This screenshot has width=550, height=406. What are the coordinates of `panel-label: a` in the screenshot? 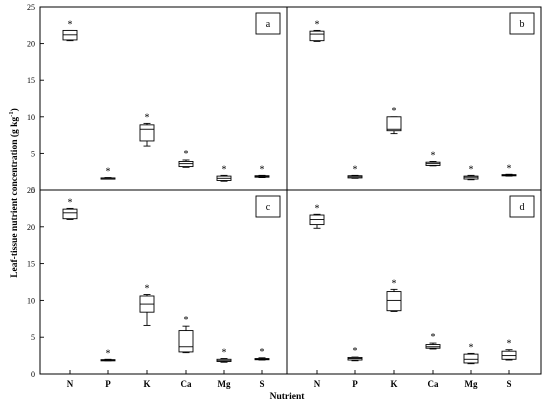 It's located at (268, 24).